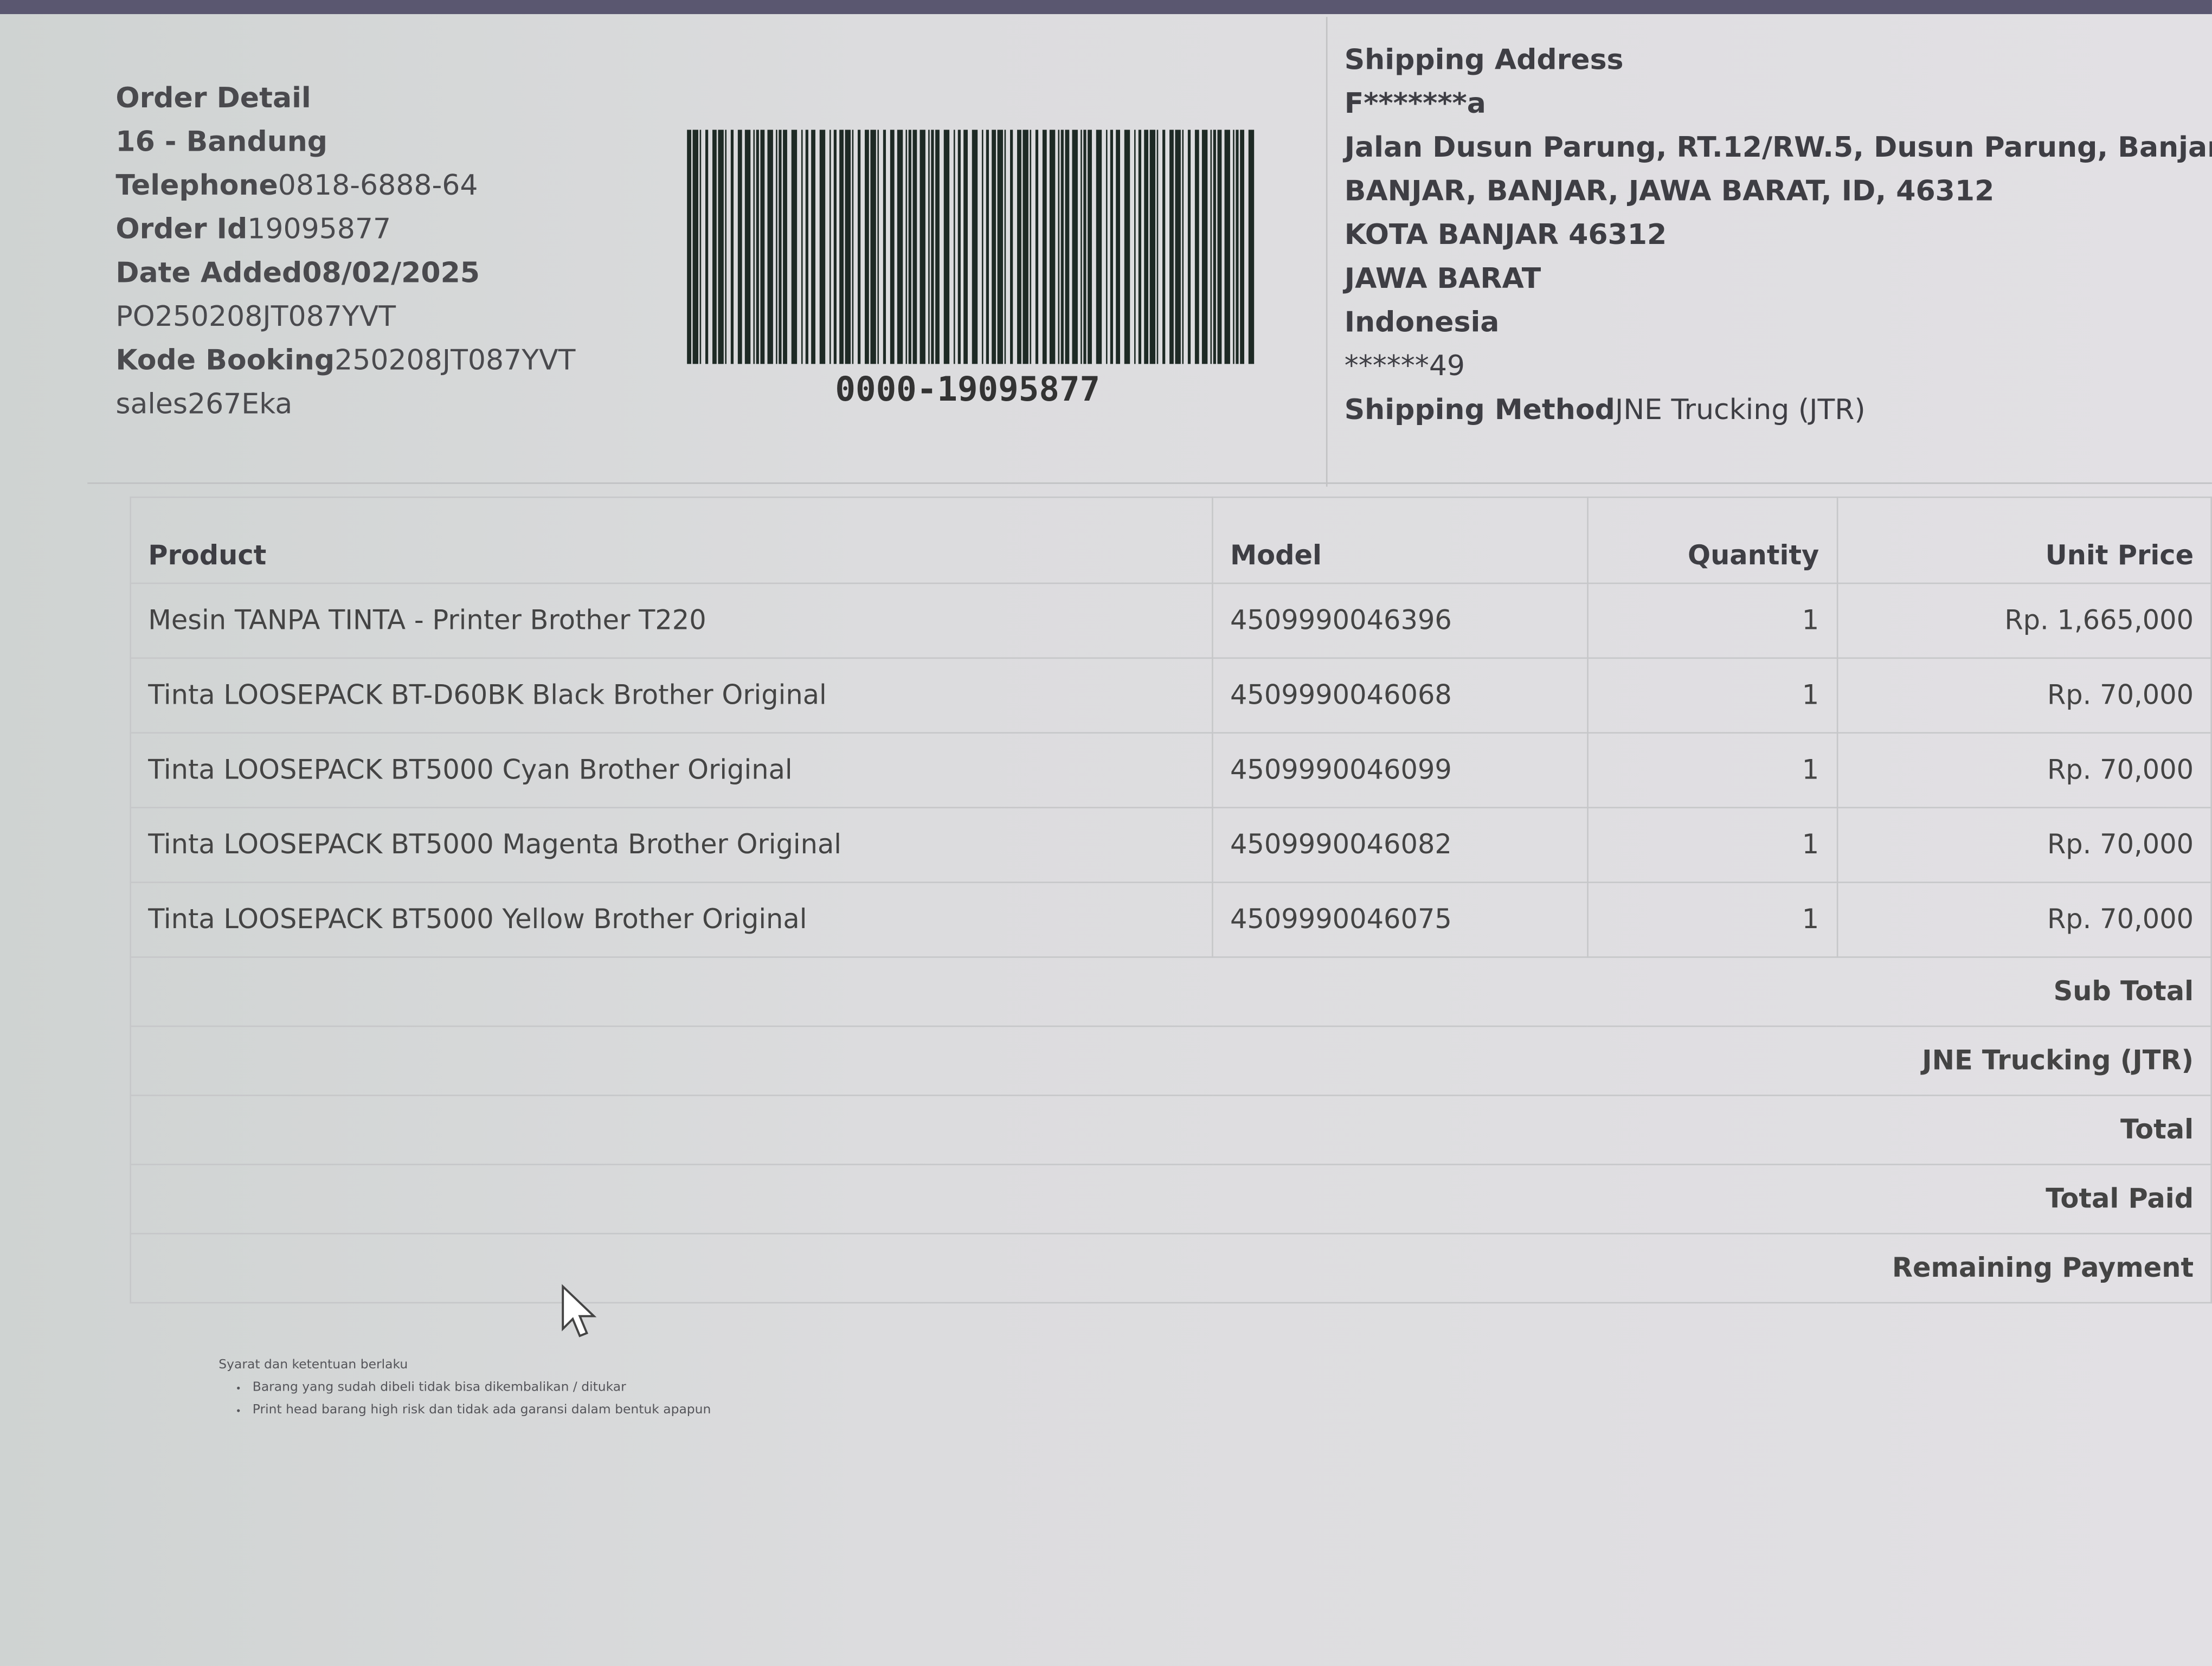  Describe the element at coordinates (204, 404) in the screenshot. I see `sales: sales267Eka` at that location.